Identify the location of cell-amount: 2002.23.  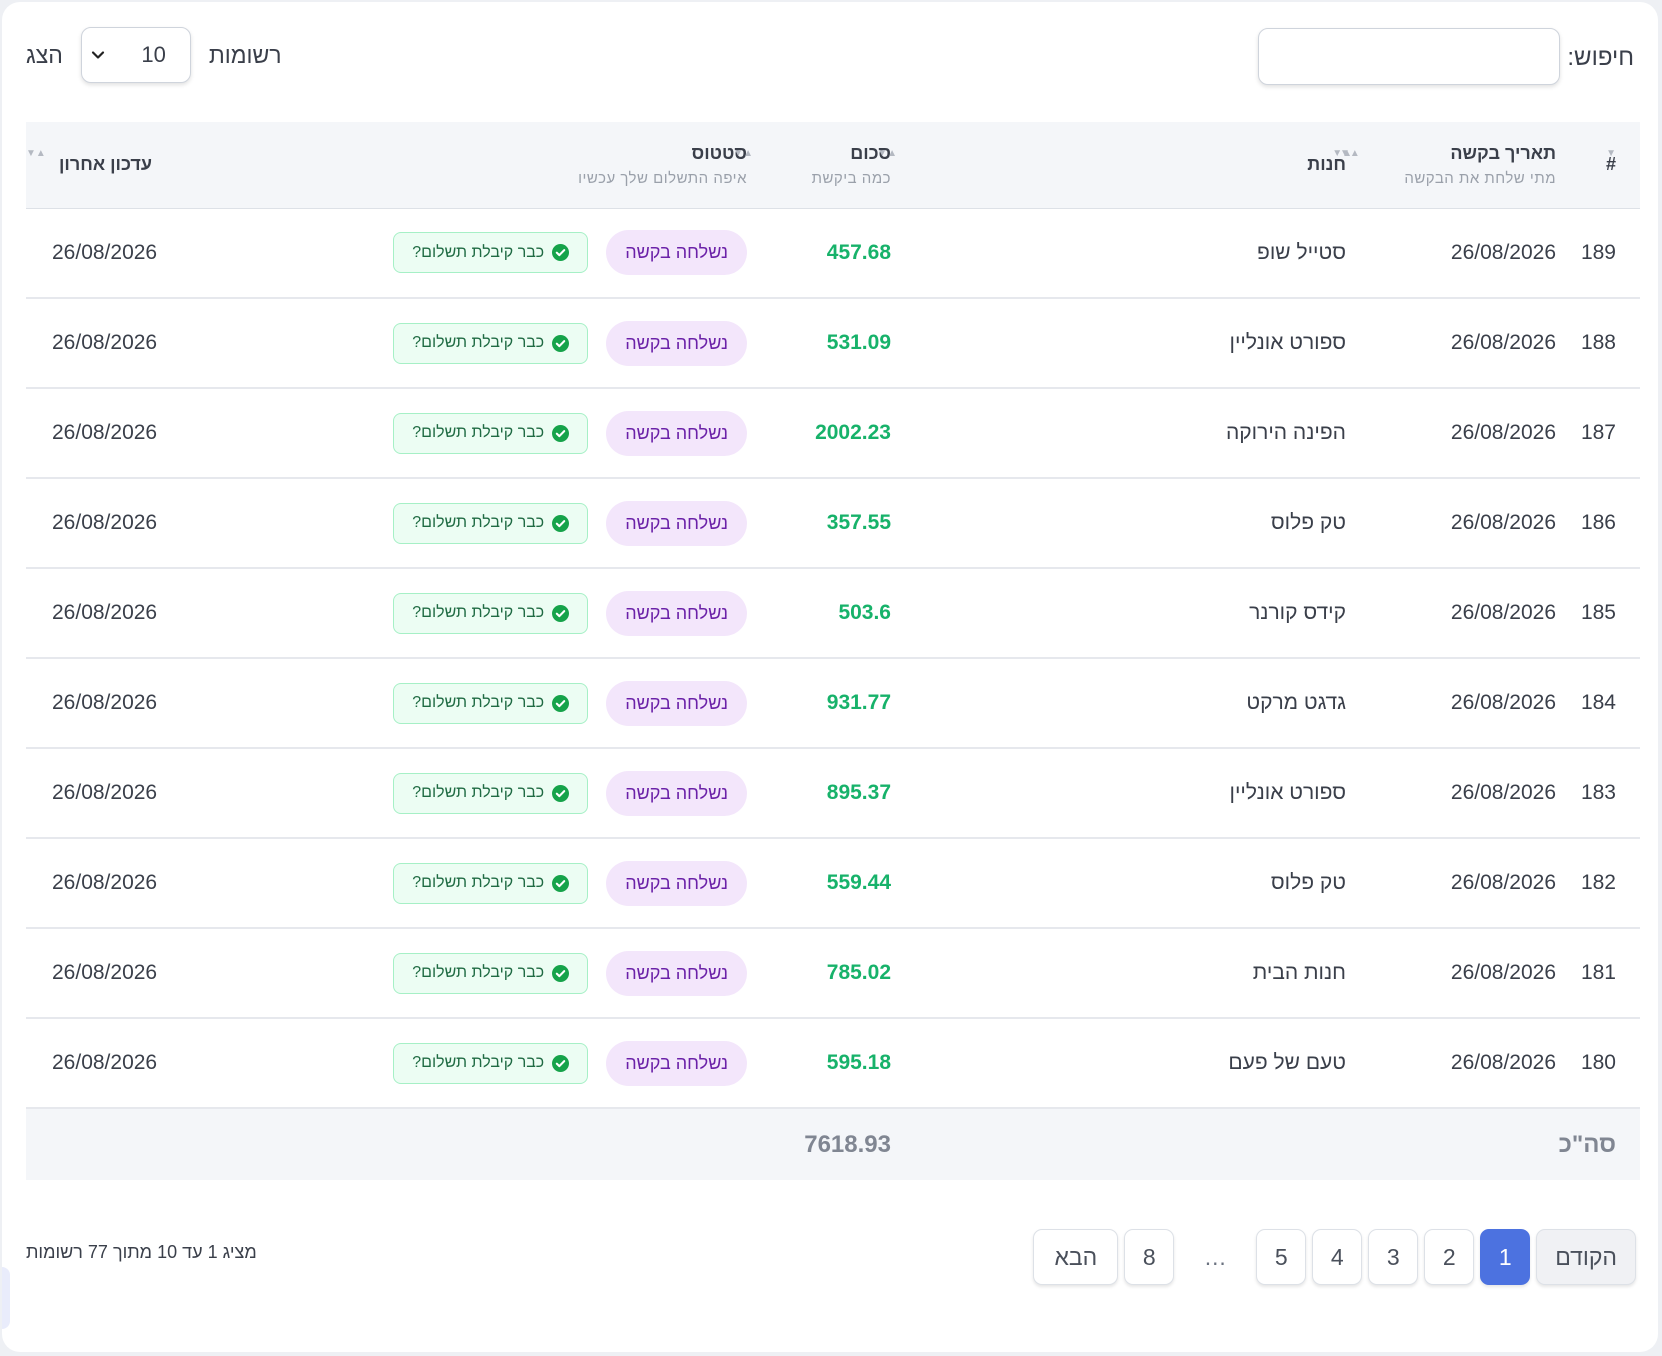
(819, 433).